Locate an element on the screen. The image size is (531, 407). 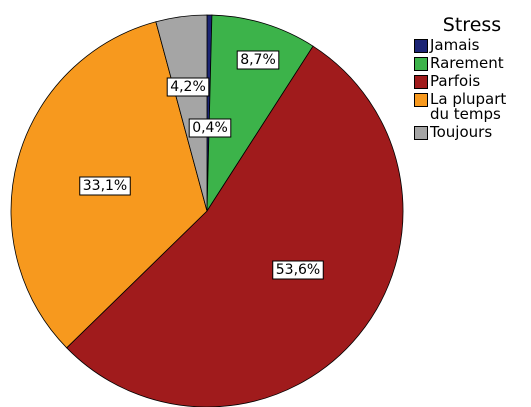
legend-item: Jamais is located at coordinates (472, 45).